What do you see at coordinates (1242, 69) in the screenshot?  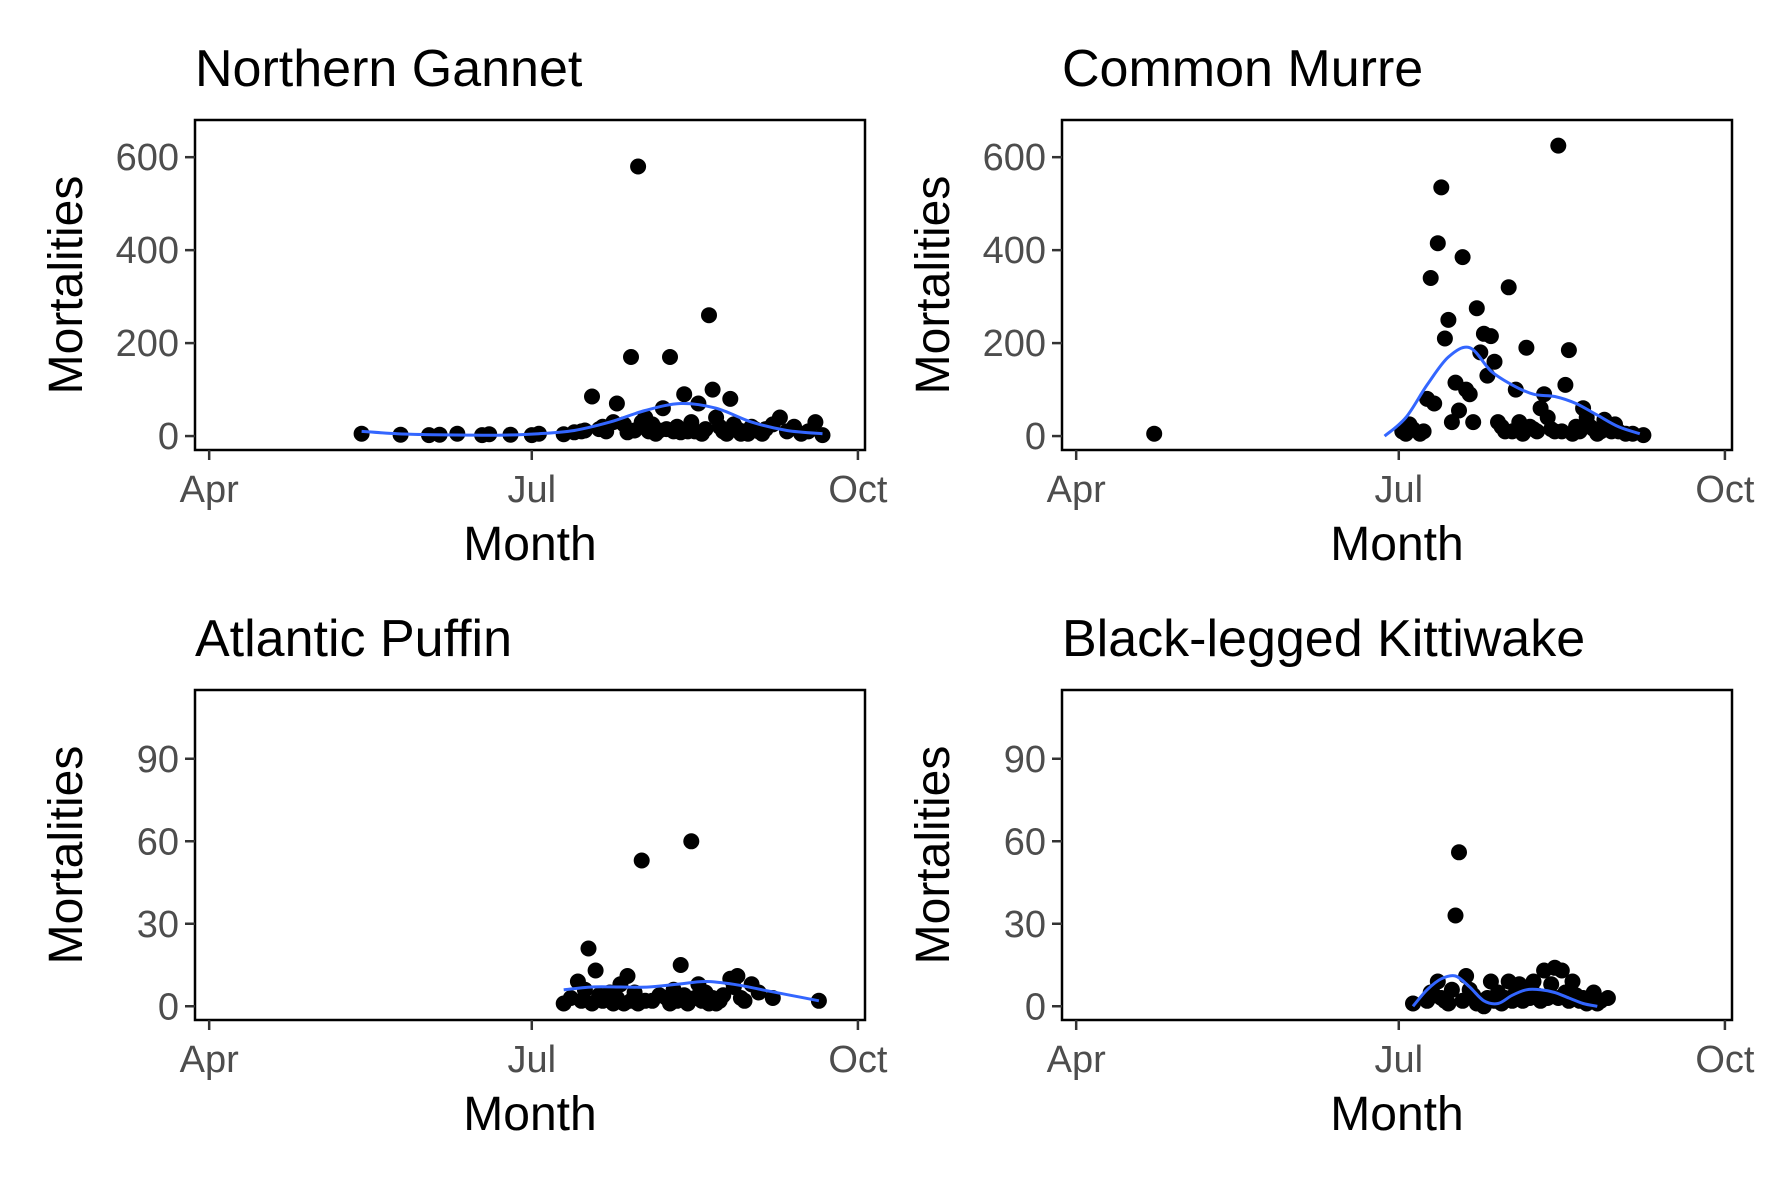 I see `panel-title: Common Murre` at bounding box center [1242, 69].